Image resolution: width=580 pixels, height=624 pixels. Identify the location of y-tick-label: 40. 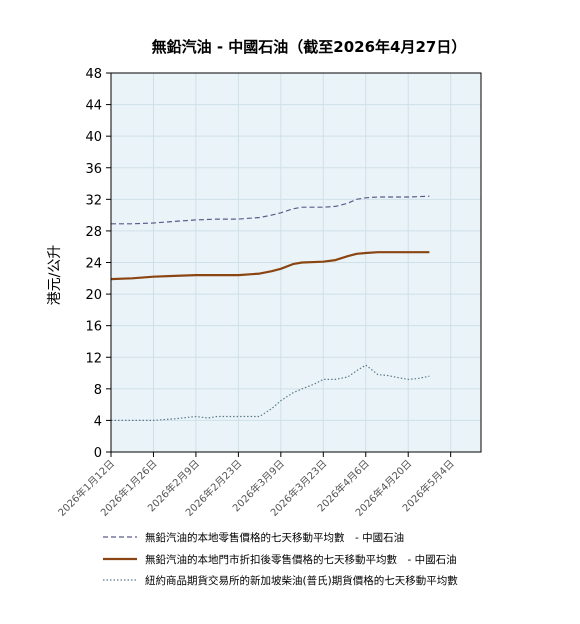
(93, 137).